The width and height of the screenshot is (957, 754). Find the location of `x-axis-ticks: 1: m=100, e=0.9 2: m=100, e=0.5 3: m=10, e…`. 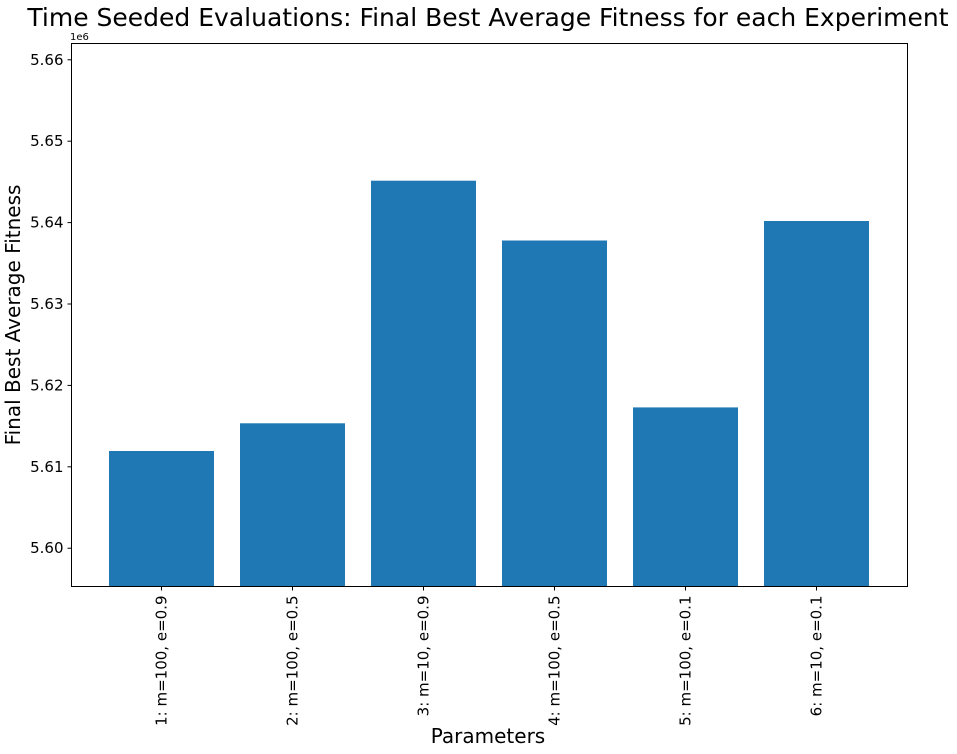

x-axis-ticks: 1: m=100, e=0.9 2: m=100, e=0.5 3: m=10, e… is located at coordinates (489, 656).